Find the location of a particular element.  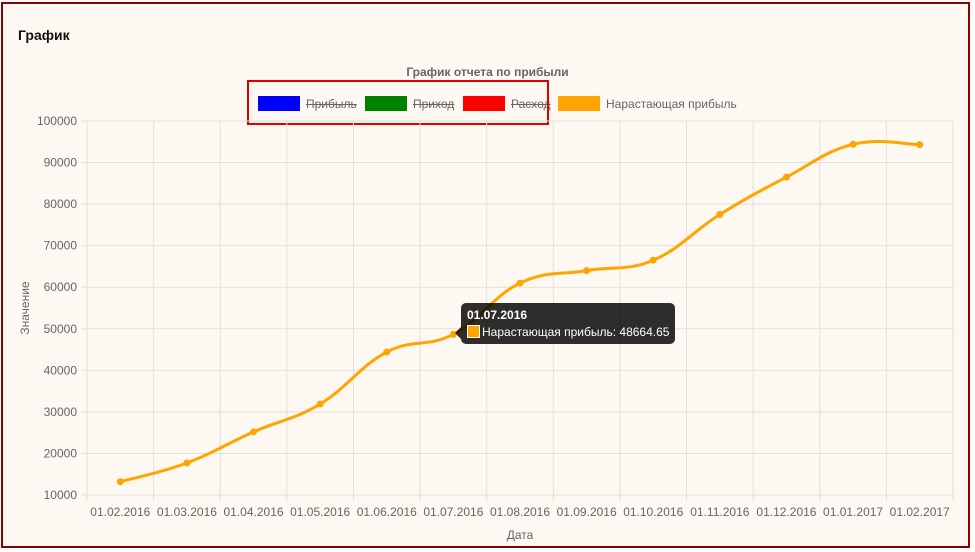

y-tick-label: 30000 is located at coordinates (61, 412).